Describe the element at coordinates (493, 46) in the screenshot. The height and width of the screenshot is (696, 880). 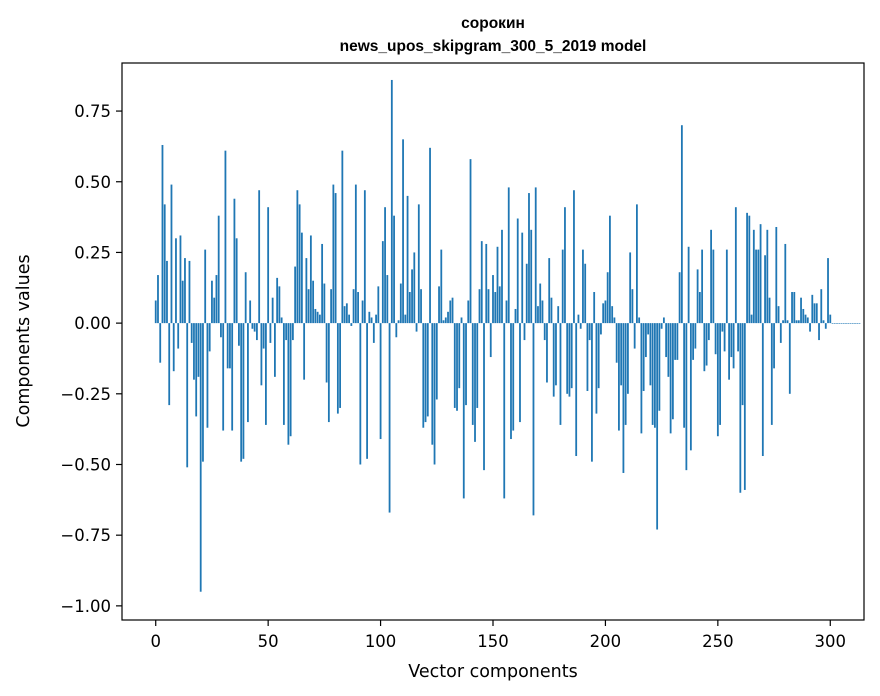
I see `chart-subtitle: news_upos_skipgram_300_5_2019 model` at that location.